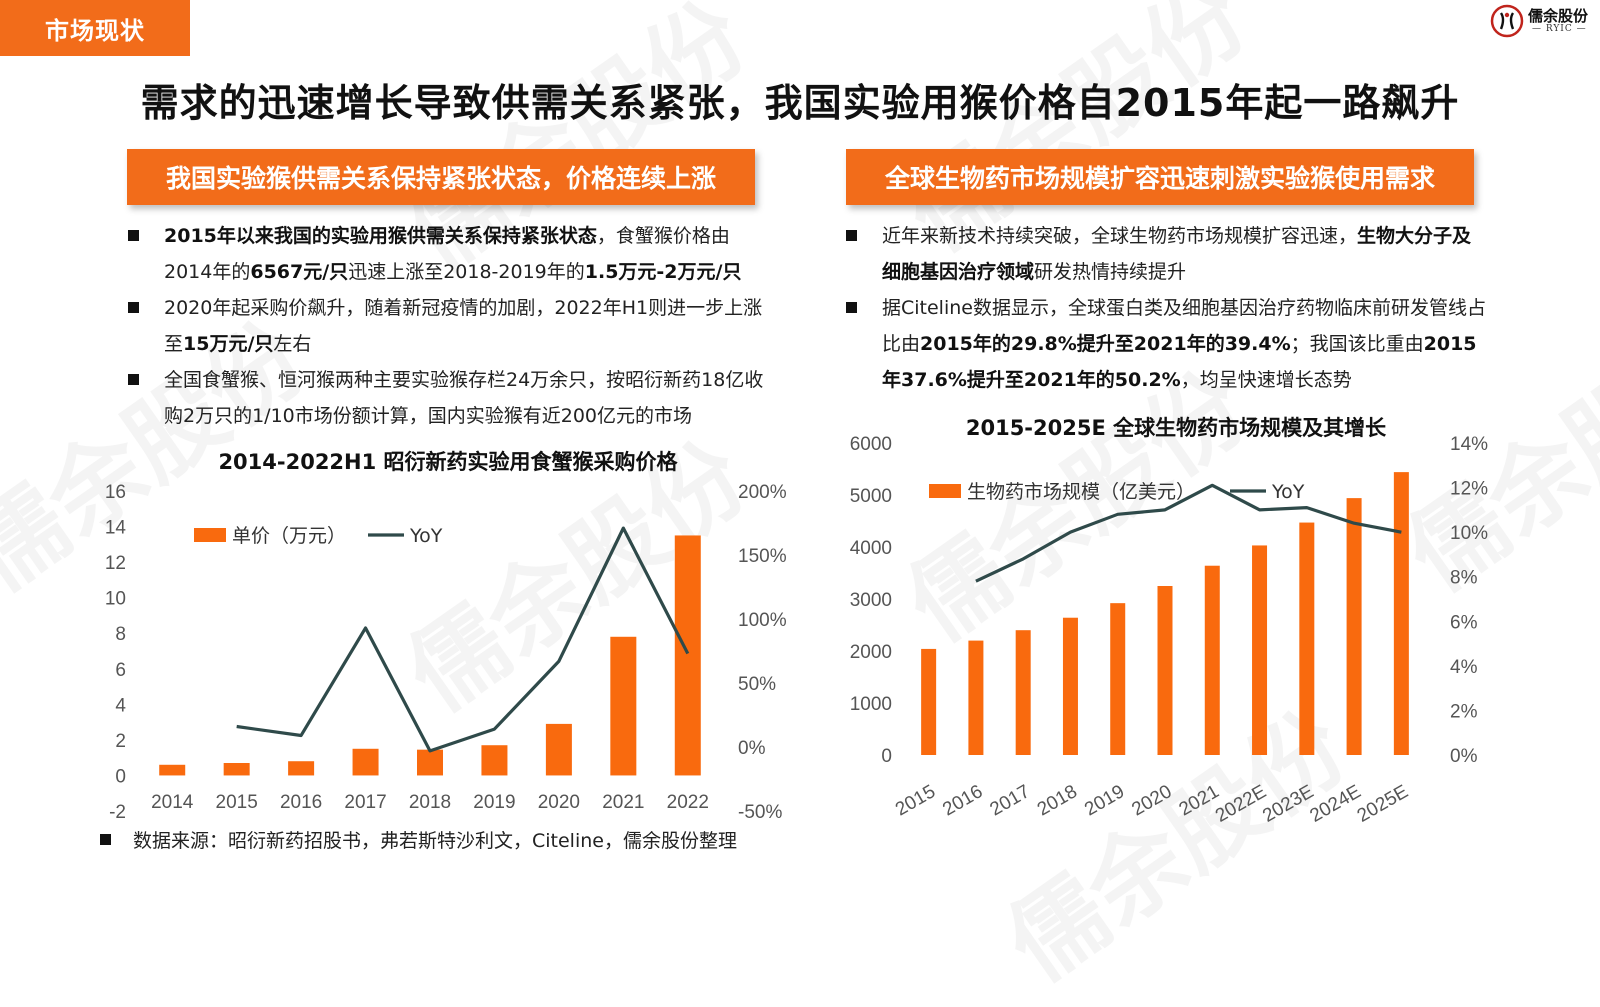  What do you see at coordinates (1081, 492) in the screenshot?
I see `legend-bar-label: 生物药市场规模（亿美元）` at bounding box center [1081, 492].